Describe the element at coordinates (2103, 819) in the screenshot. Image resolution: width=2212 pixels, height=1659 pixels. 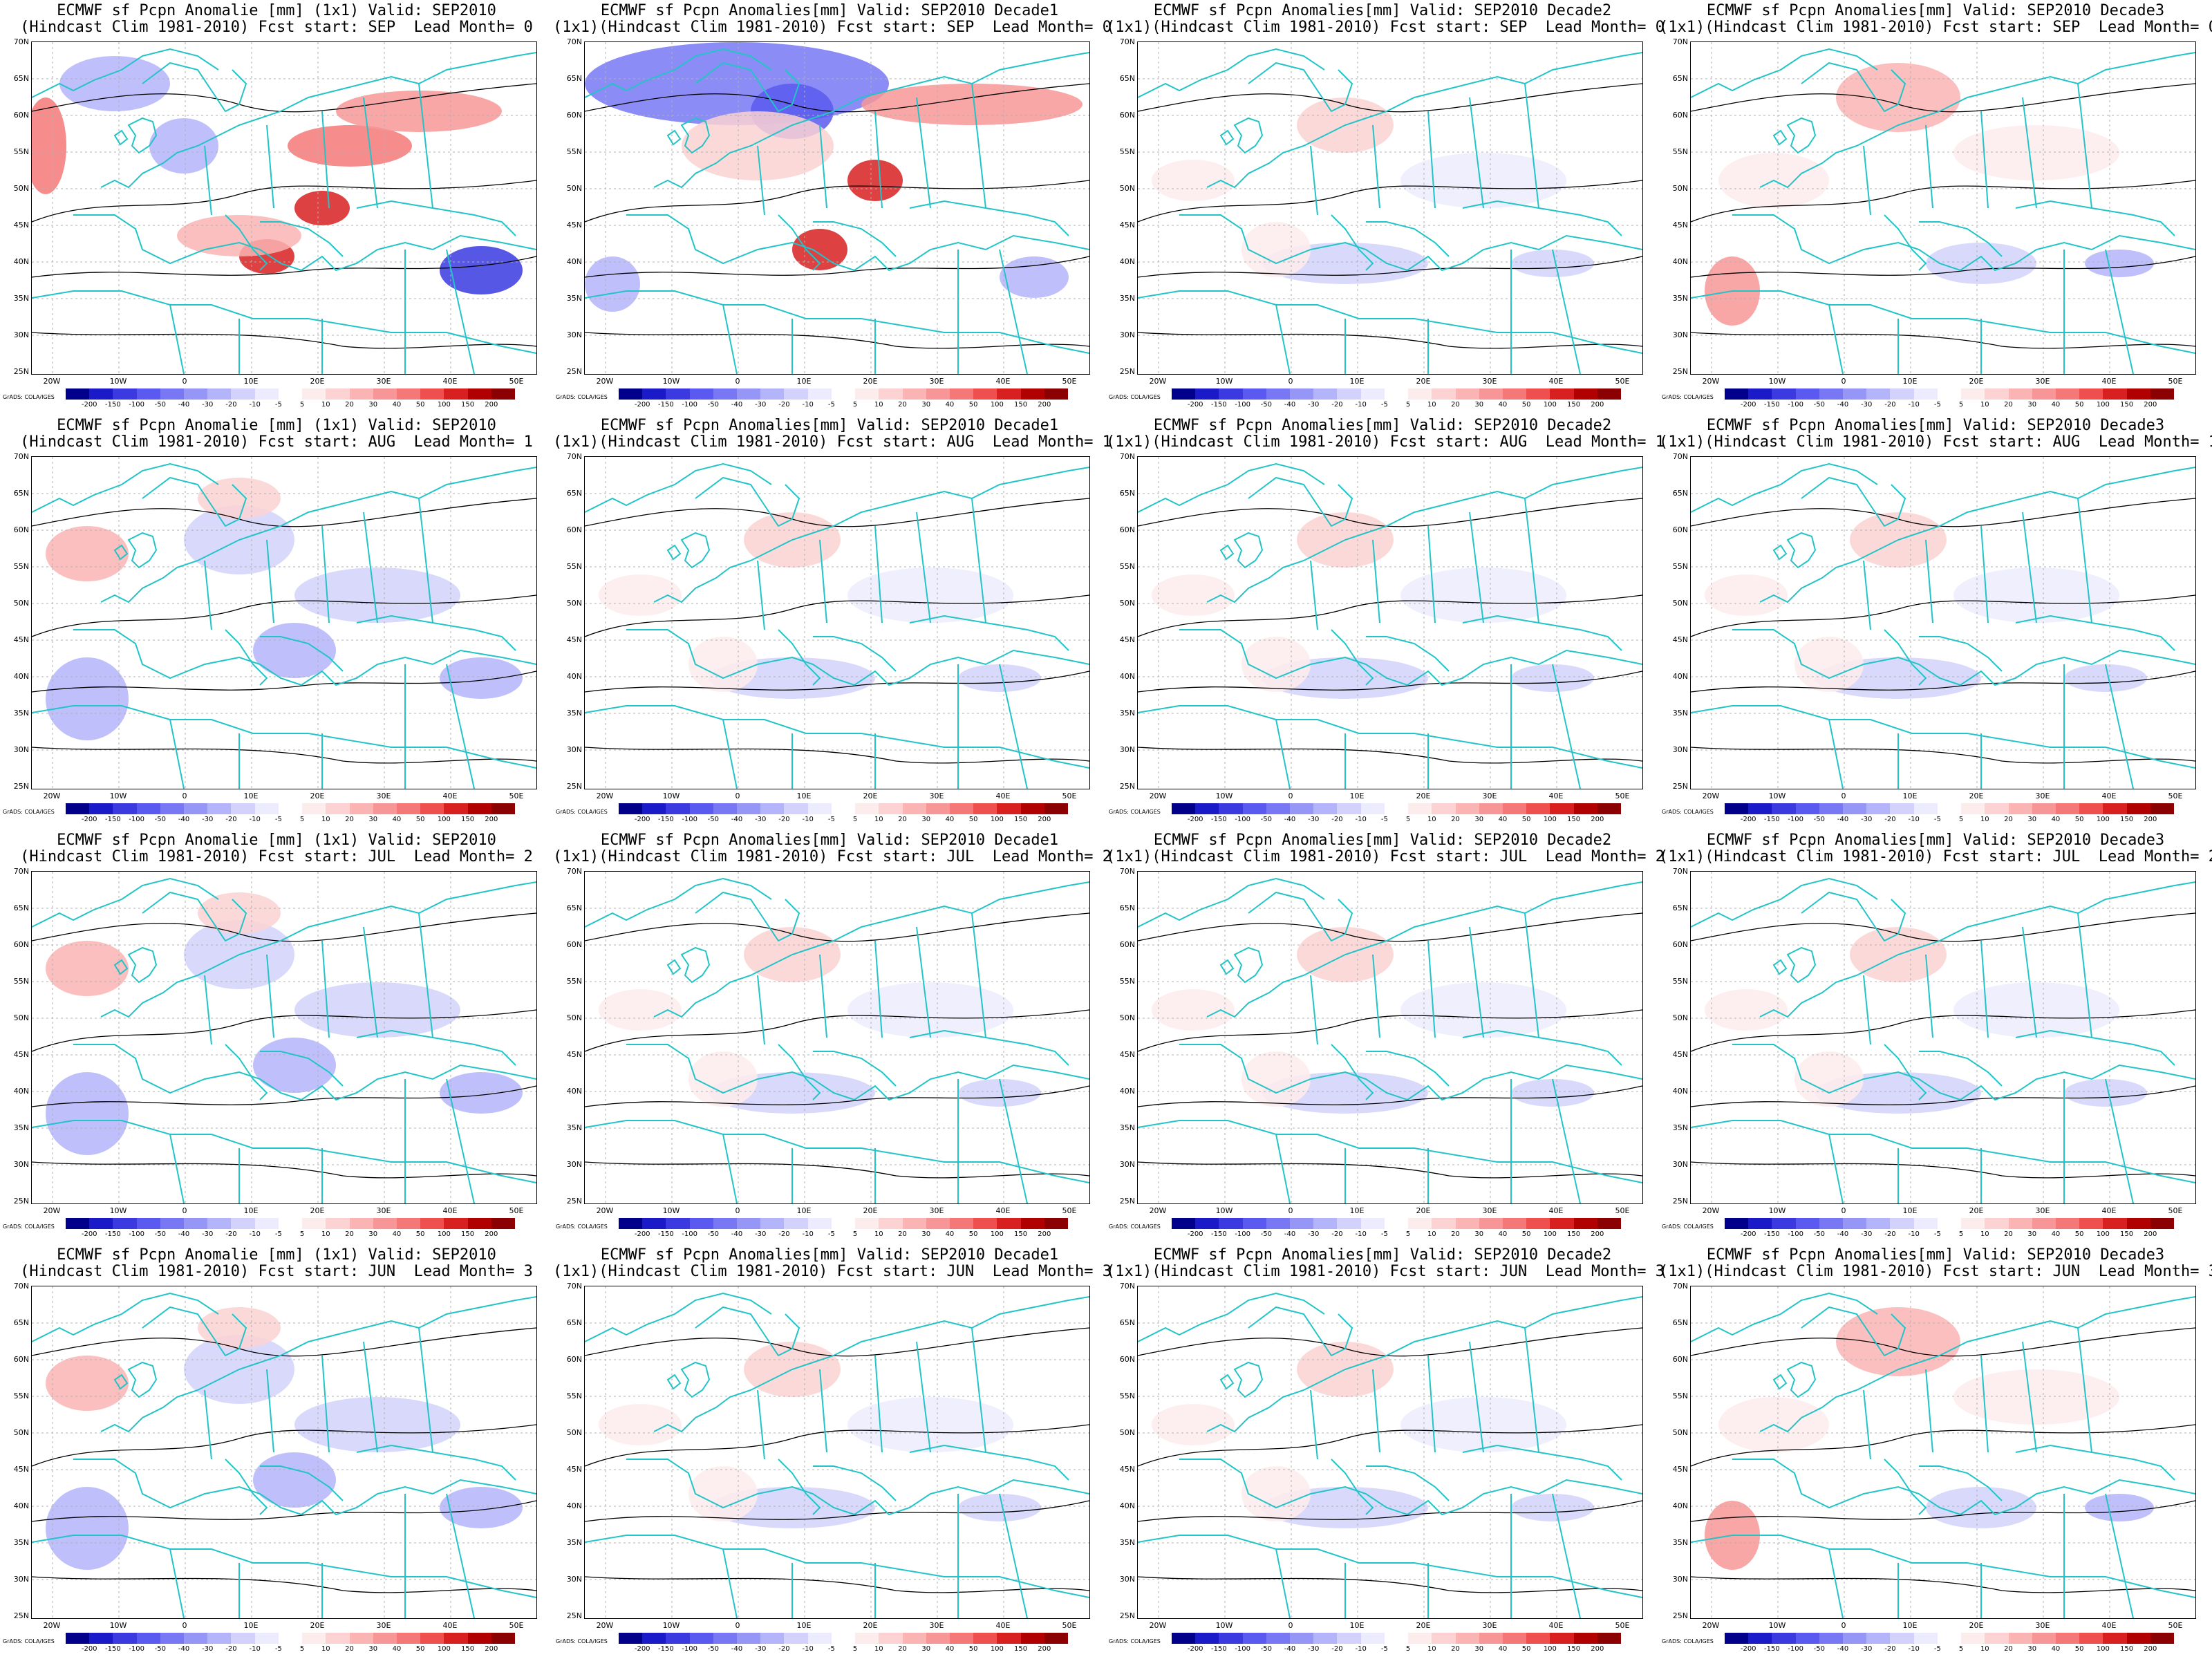
I see `colorbar-label: 100` at that location.